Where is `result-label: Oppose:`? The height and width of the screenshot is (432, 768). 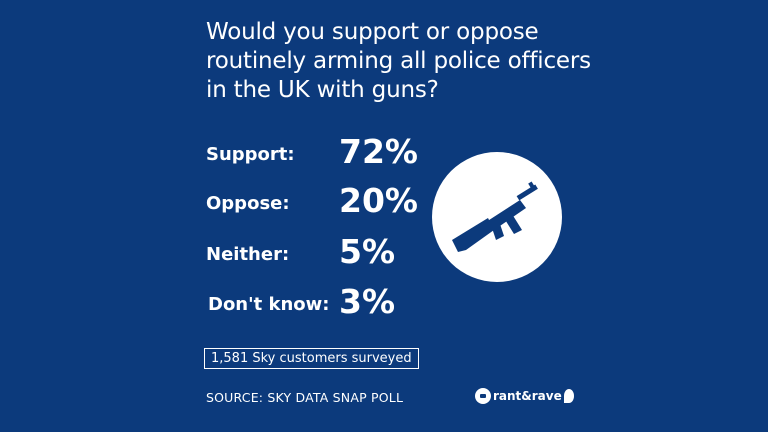
result-label: Oppose: is located at coordinates (248, 203).